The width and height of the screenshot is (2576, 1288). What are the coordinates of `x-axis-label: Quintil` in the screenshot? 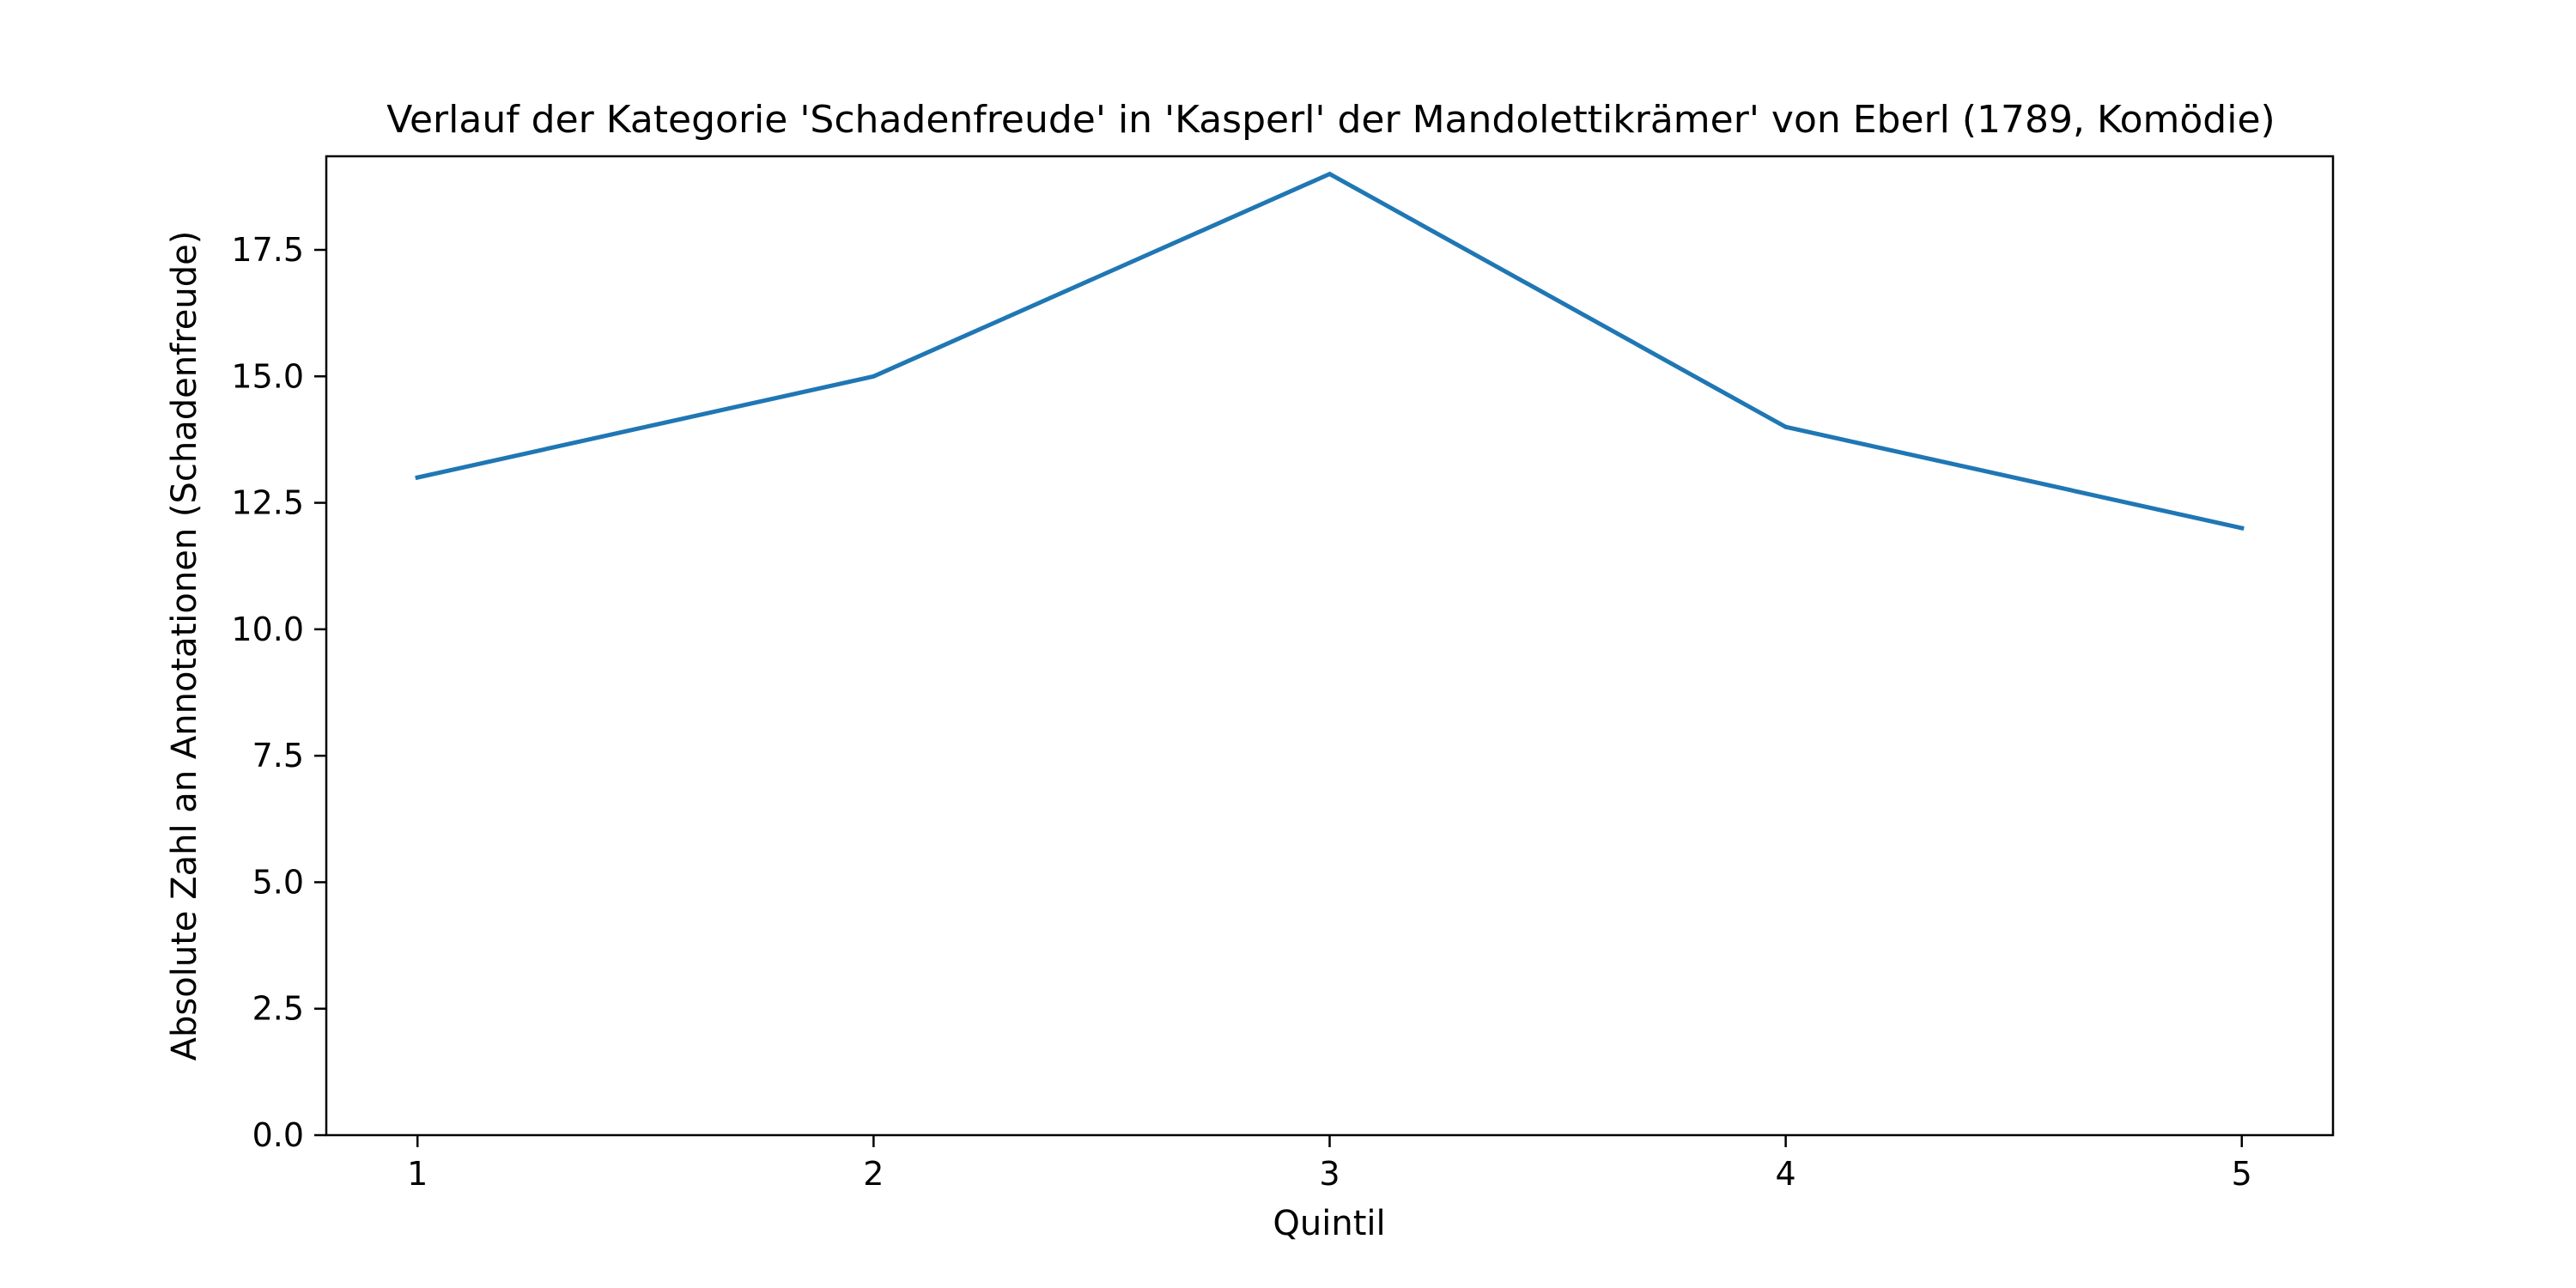 It's located at (1329, 1224).